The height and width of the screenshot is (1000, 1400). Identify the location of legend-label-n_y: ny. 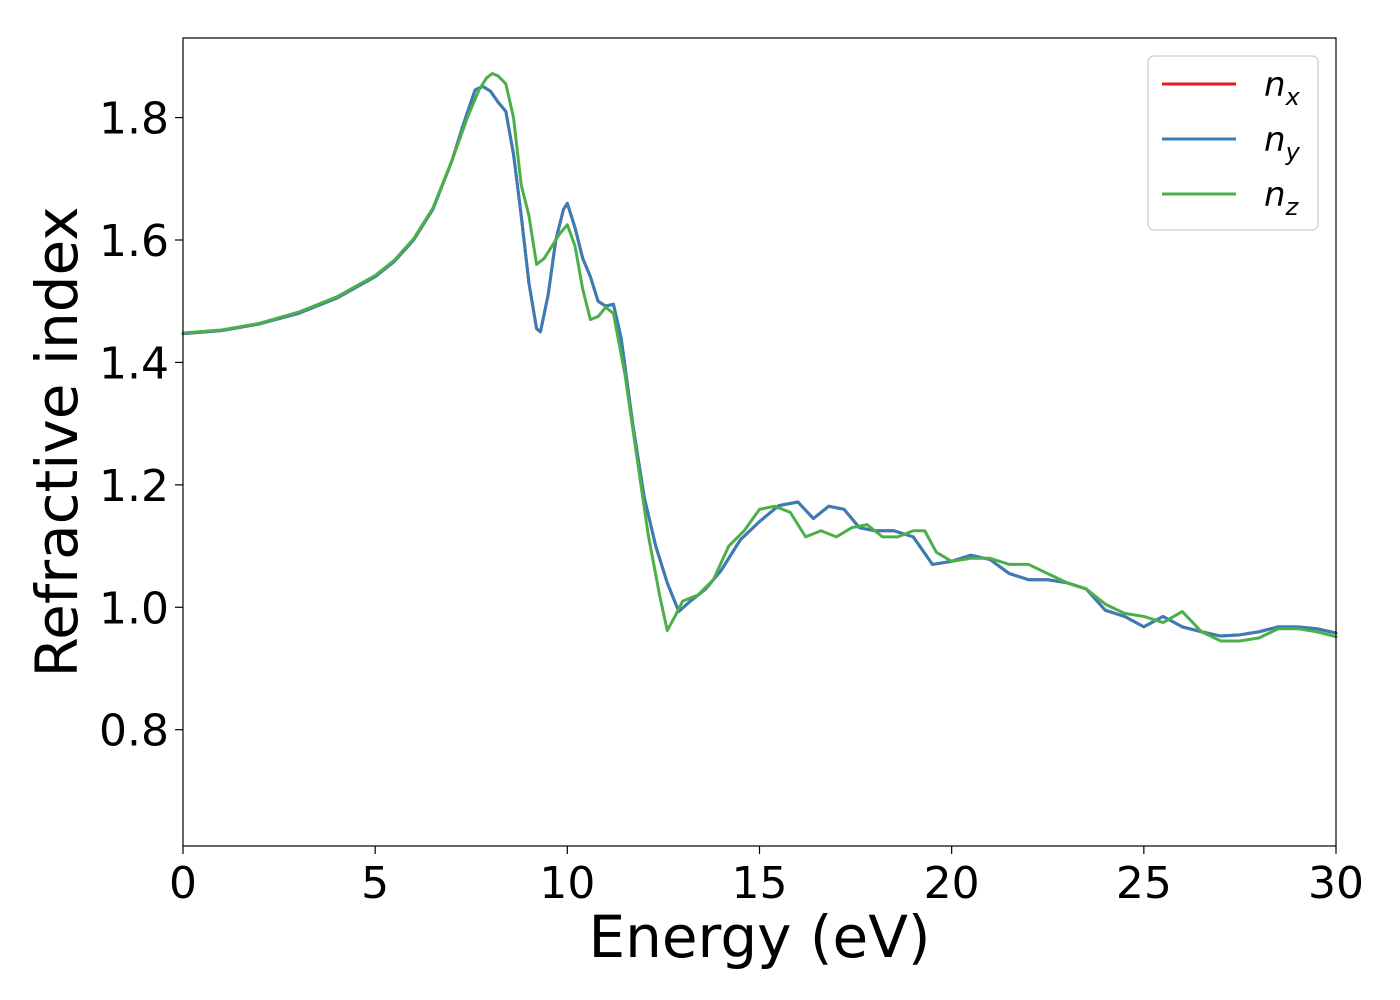
(1282, 143).